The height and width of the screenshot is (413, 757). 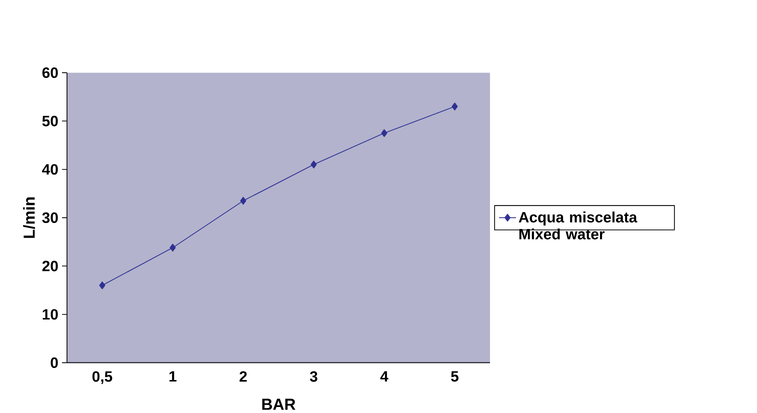 What do you see at coordinates (50, 169) in the screenshot?
I see `y-tick-label: 40` at bounding box center [50, 169].